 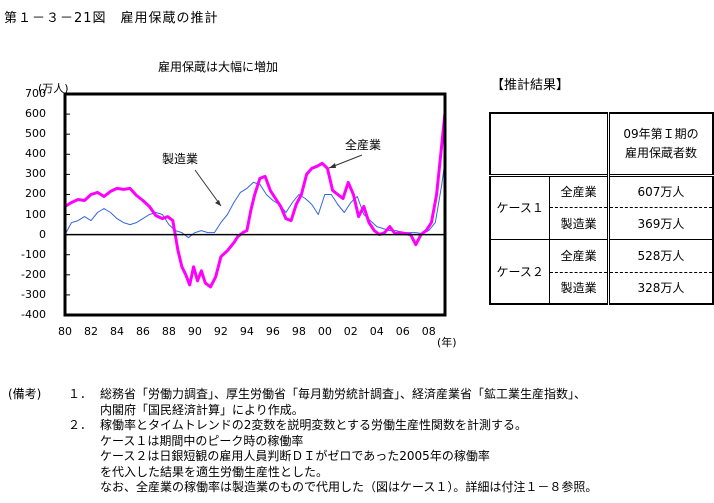 What do you see at coordinates (111, 18) in the screenshot?
I see `figure-title: 第１－３－21図 雇用保蔵の推計` at bounding box center [111, 18].